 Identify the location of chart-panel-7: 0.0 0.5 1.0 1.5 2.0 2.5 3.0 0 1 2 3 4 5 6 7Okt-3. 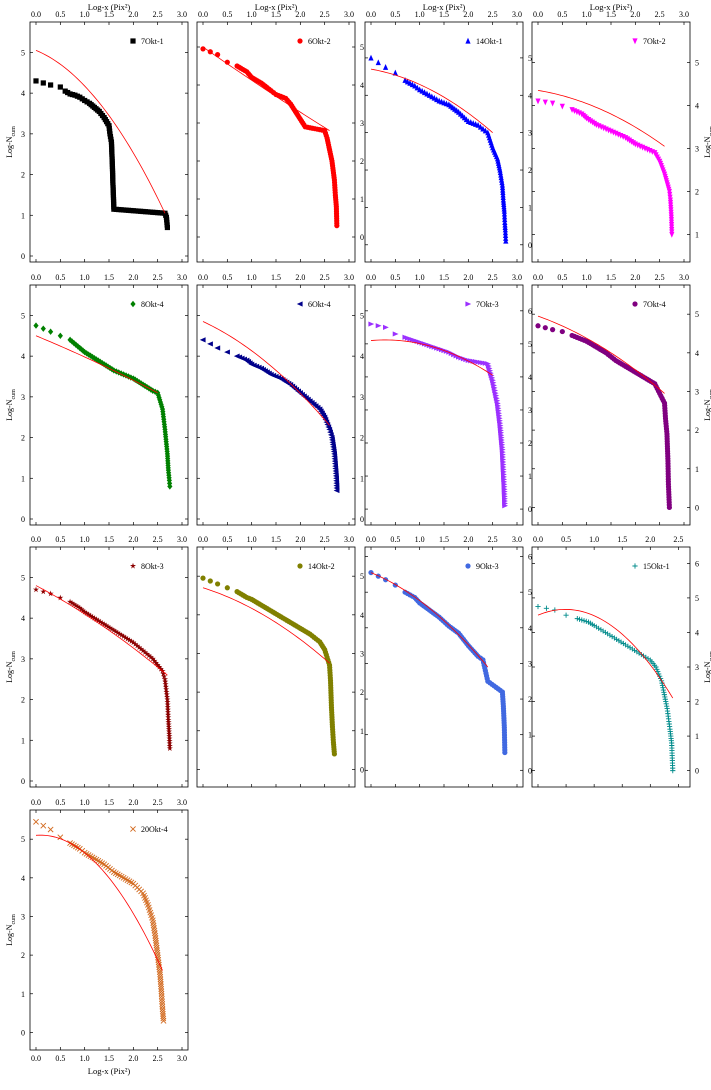
(448, 399).